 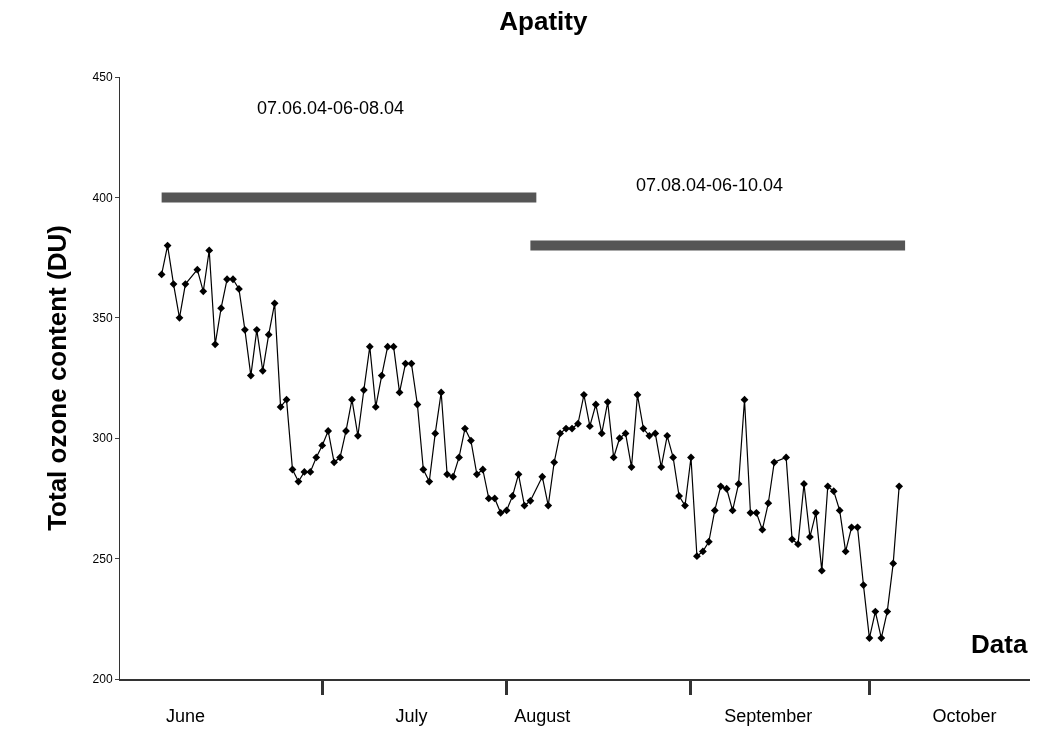 I want to click on x-tick-label: June, so click(x=185, y=716).